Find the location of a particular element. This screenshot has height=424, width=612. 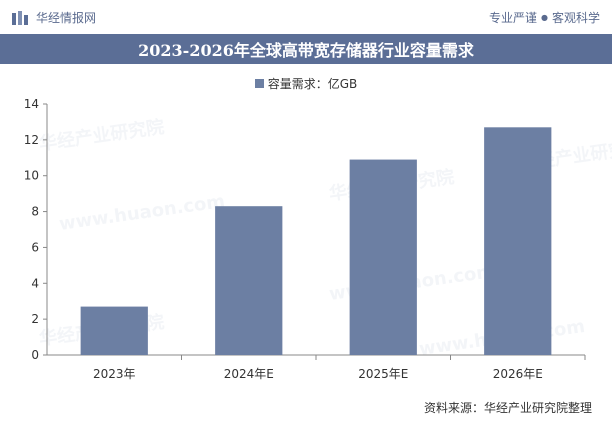

y-tick-label: 10 is located at coordinates (31, 176).